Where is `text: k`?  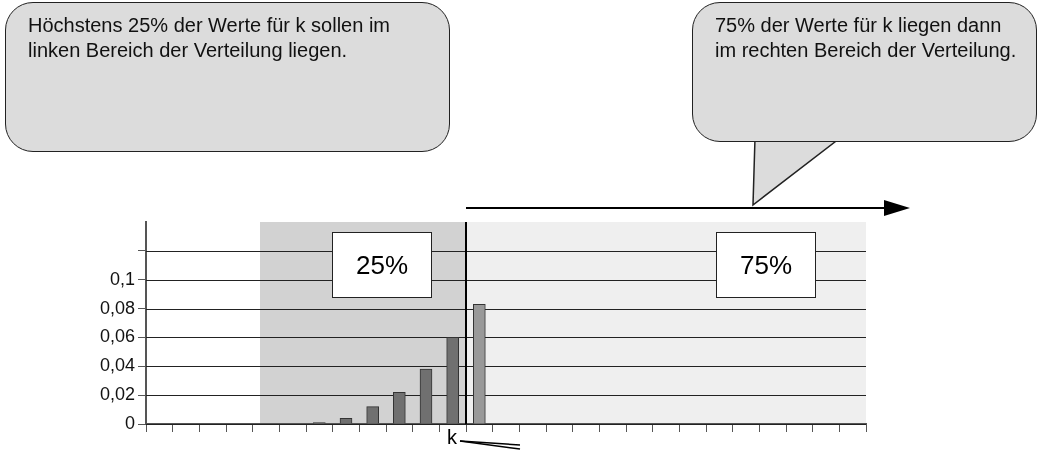 text: k is located at coordinates (452, 437).